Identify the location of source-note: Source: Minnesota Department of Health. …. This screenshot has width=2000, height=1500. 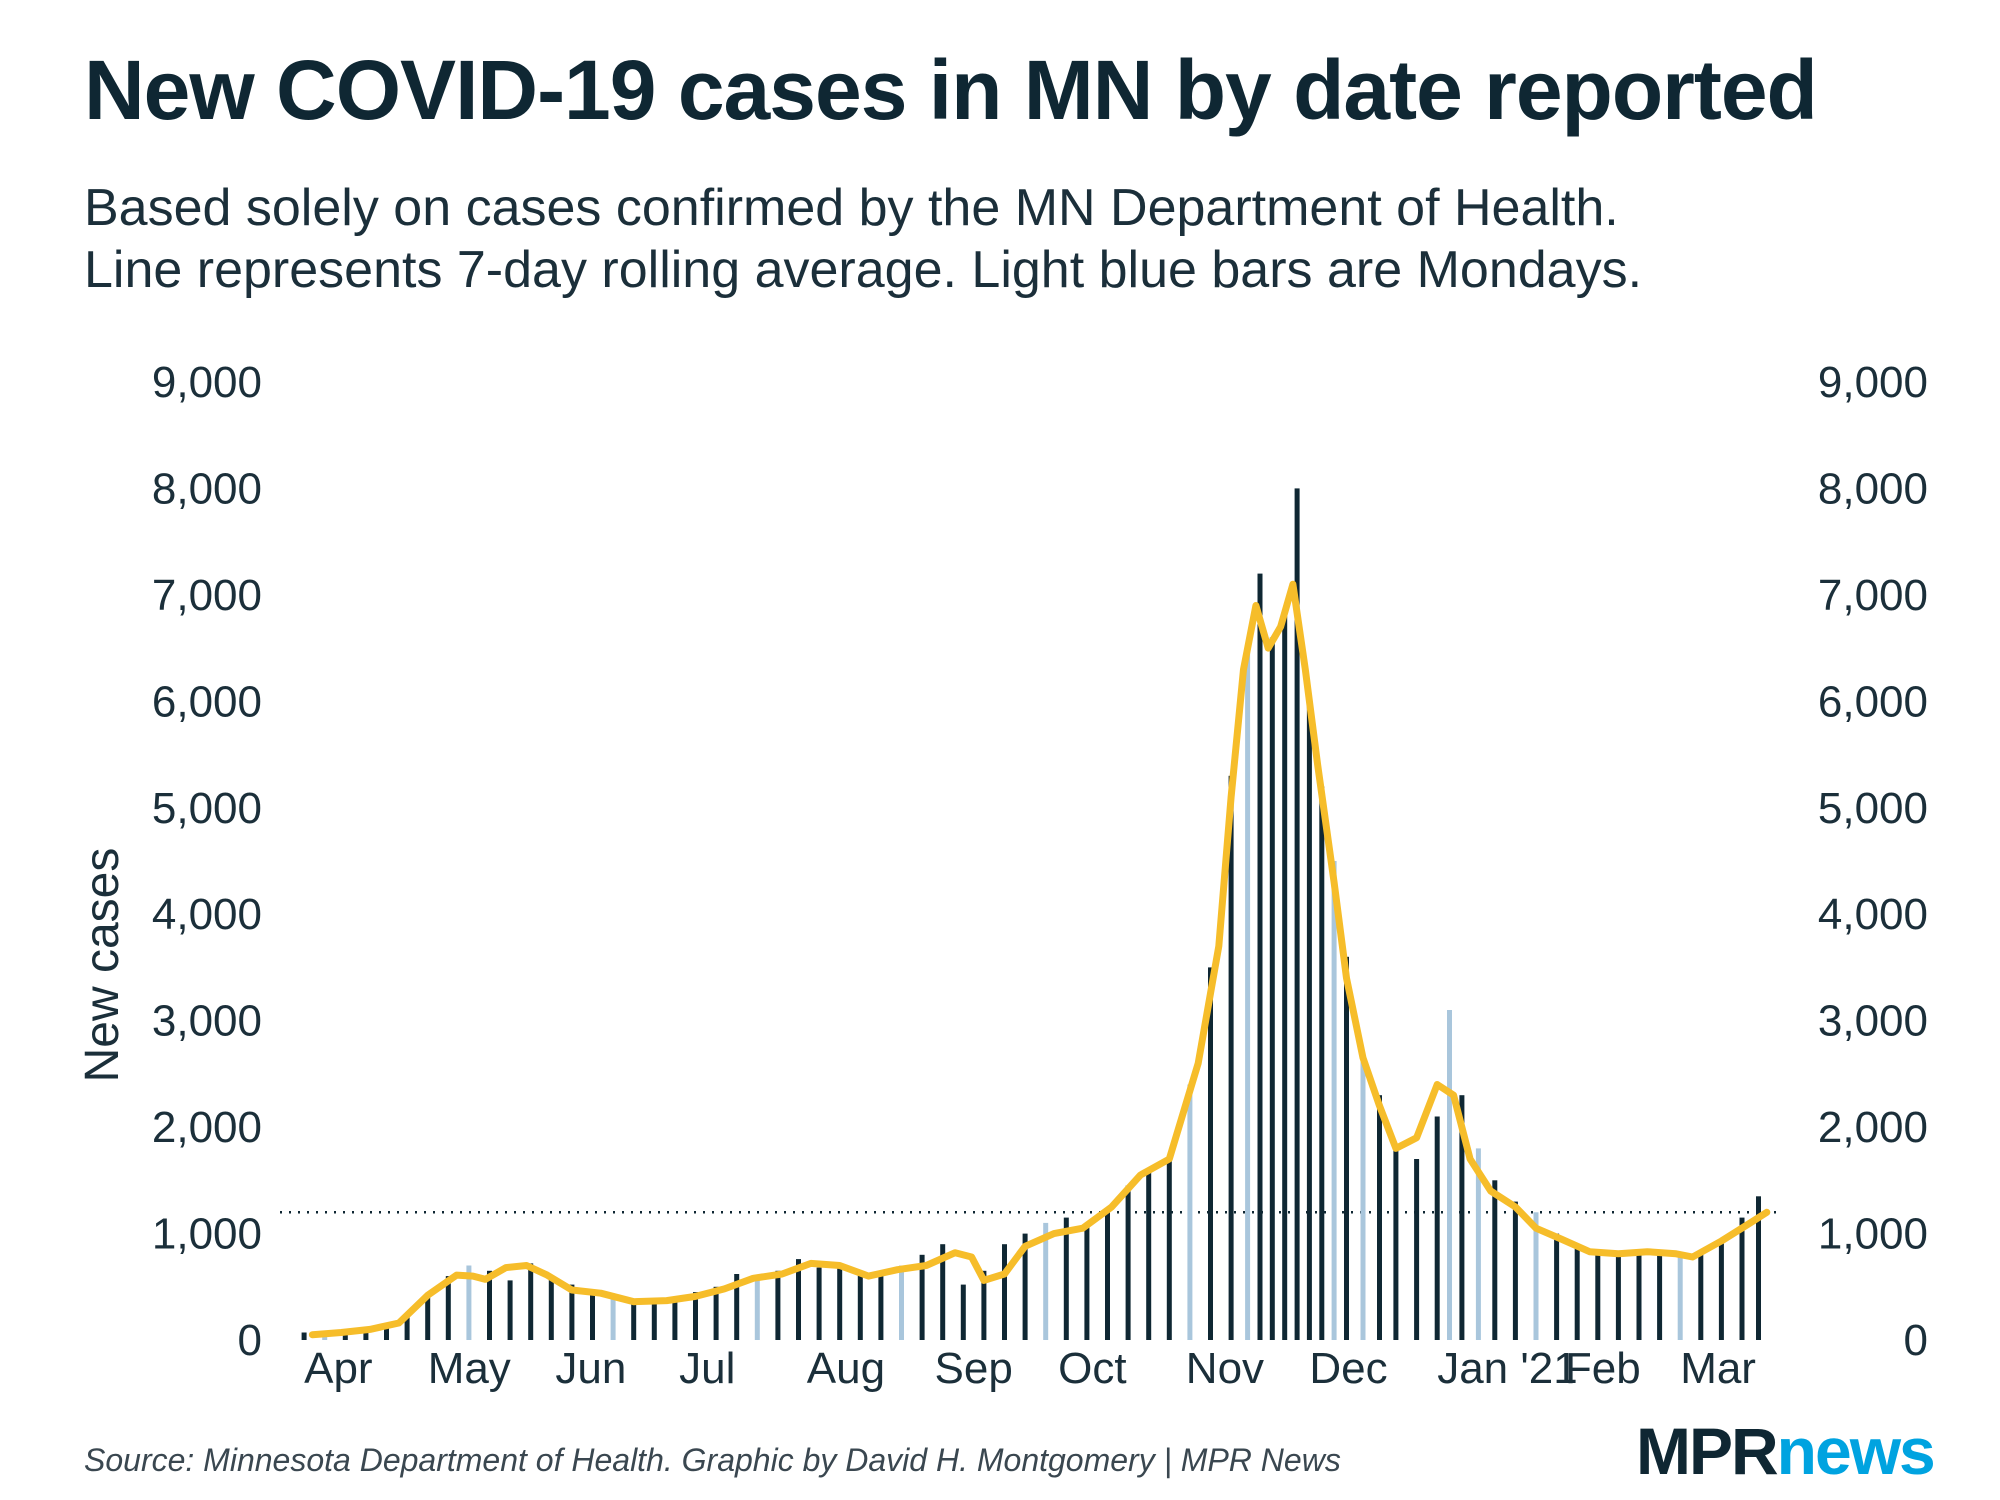
(712, 1460).